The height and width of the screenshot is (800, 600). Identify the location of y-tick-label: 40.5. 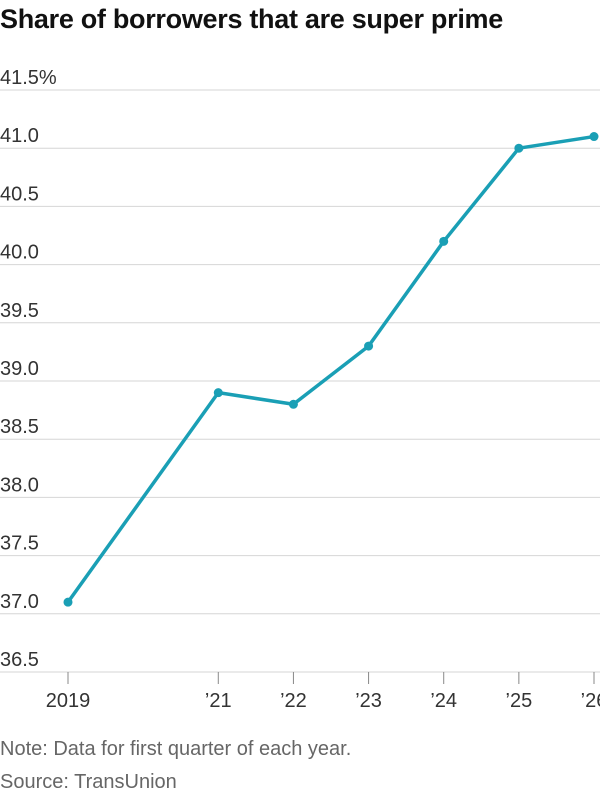
(19, 194).